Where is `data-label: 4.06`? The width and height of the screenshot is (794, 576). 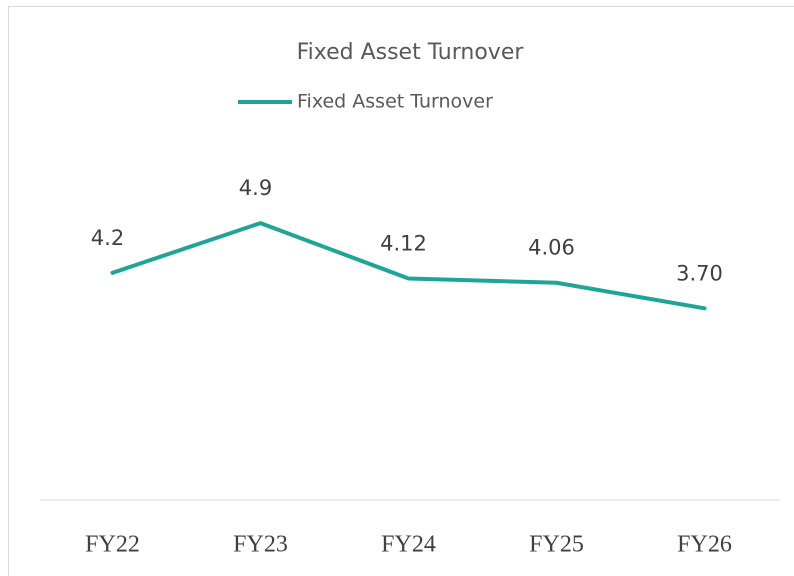 data-label: 4.06 is located at coordinates (551, 248).